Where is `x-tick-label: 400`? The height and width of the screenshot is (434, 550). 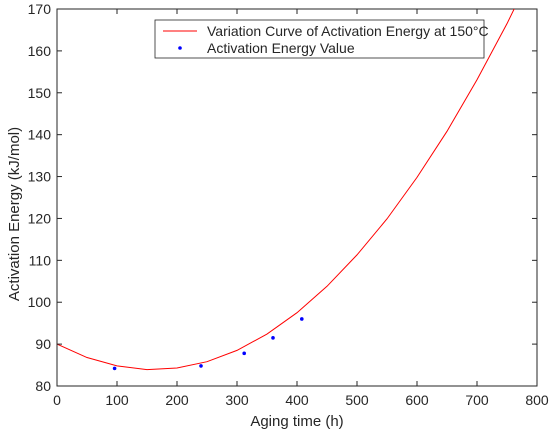 x-tick-label: 400 is located at coordinates (297, 400).